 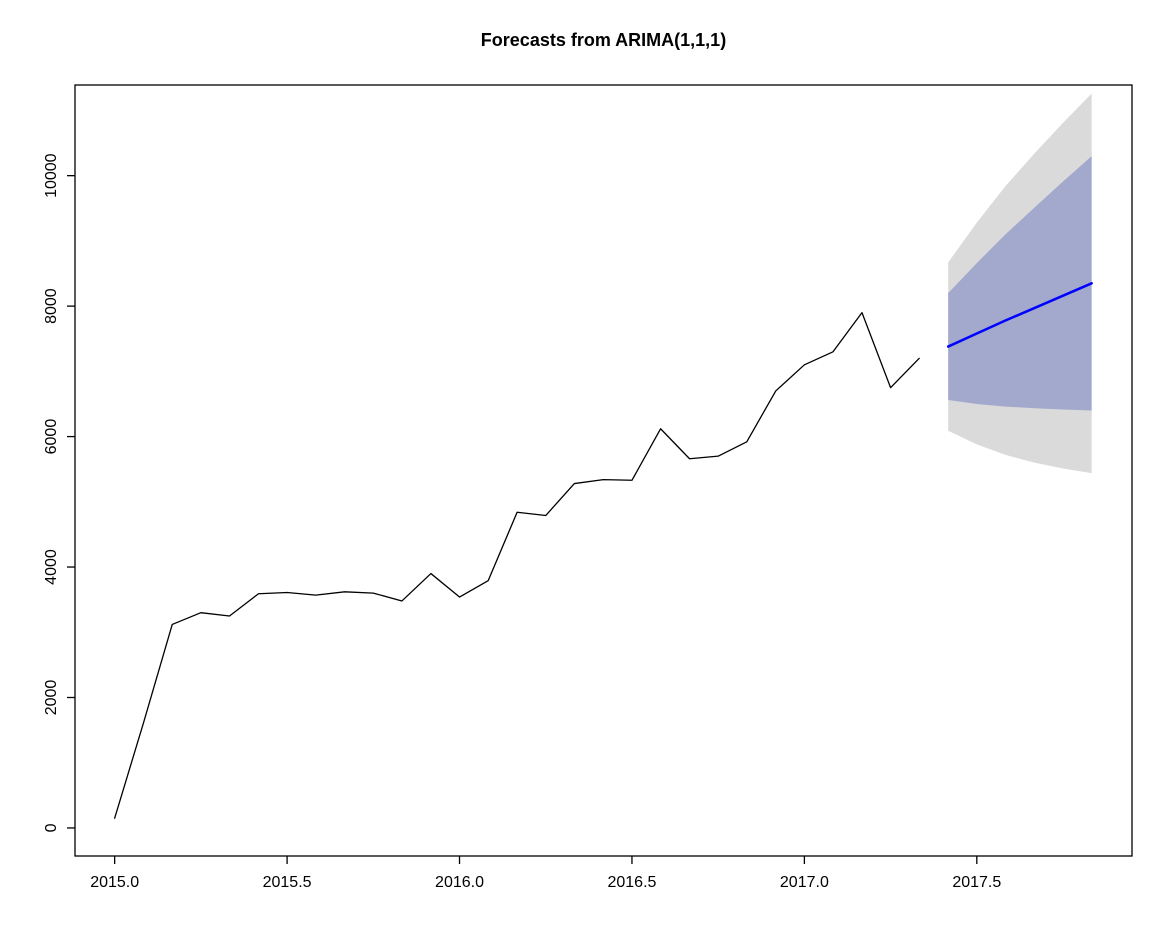 What do you see at coordinates (287, 882) in the screenshot?
I see `x-axis-tick-label: 2015.5` at bounding box center [287, 882].